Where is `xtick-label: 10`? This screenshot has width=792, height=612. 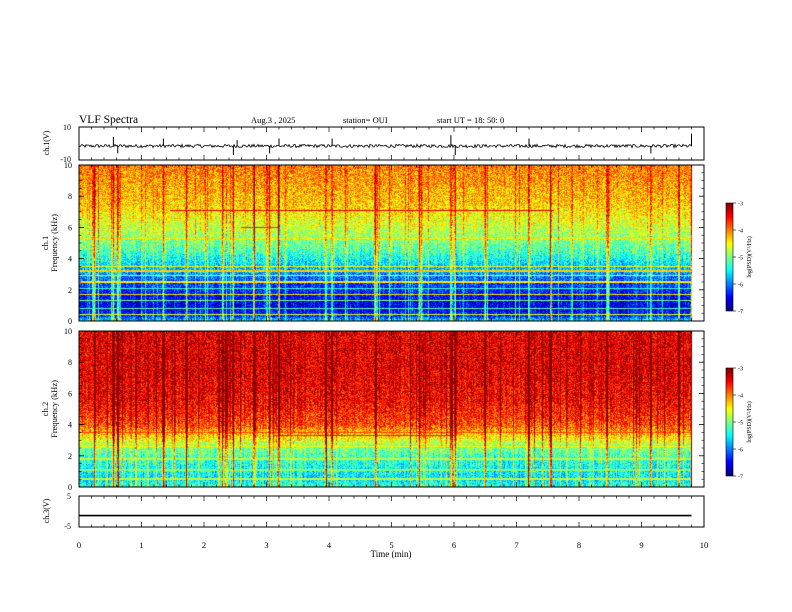 xtick-label: 10 is located at coordinates (704, 545).